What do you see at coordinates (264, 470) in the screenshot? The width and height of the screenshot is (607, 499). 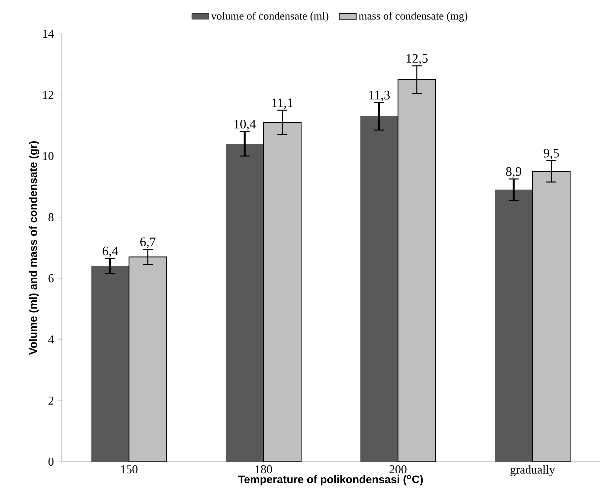 I see `x-tick-label: 180` at bounding box center [264, 470].